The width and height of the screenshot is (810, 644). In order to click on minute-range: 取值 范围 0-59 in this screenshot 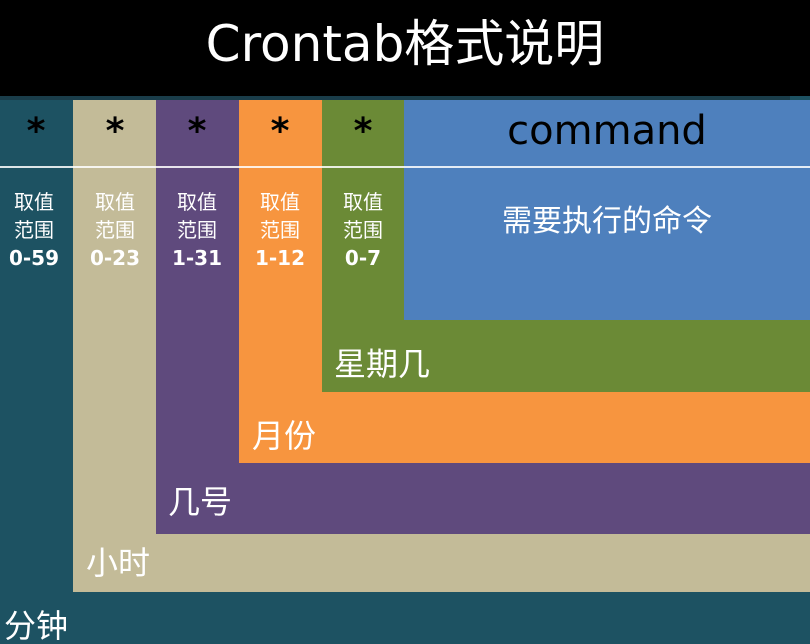, I will do `click(35, 230)`.